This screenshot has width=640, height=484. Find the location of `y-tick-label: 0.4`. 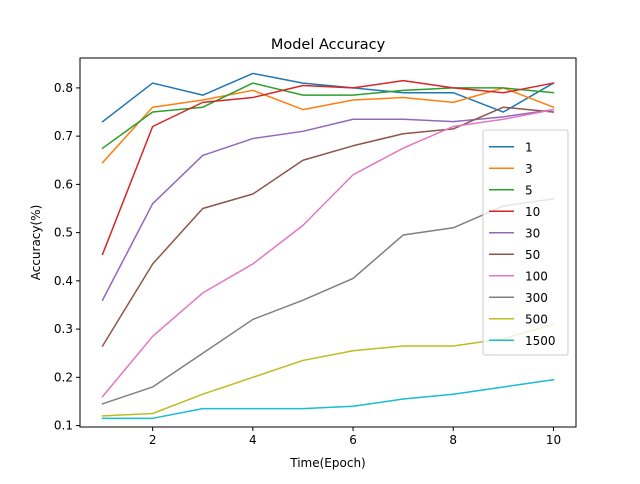

y-tick-label: 0.4 is located at coordinates (63, 281).